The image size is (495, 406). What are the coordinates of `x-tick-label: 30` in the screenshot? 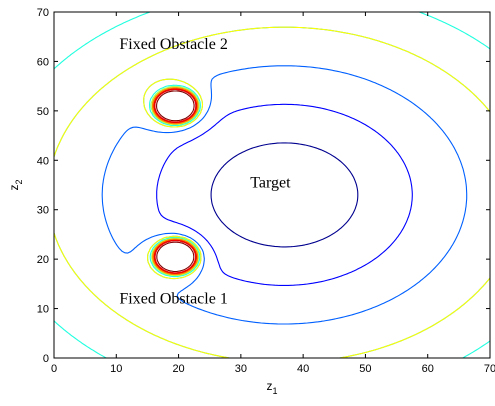 It's located at (241, 369).